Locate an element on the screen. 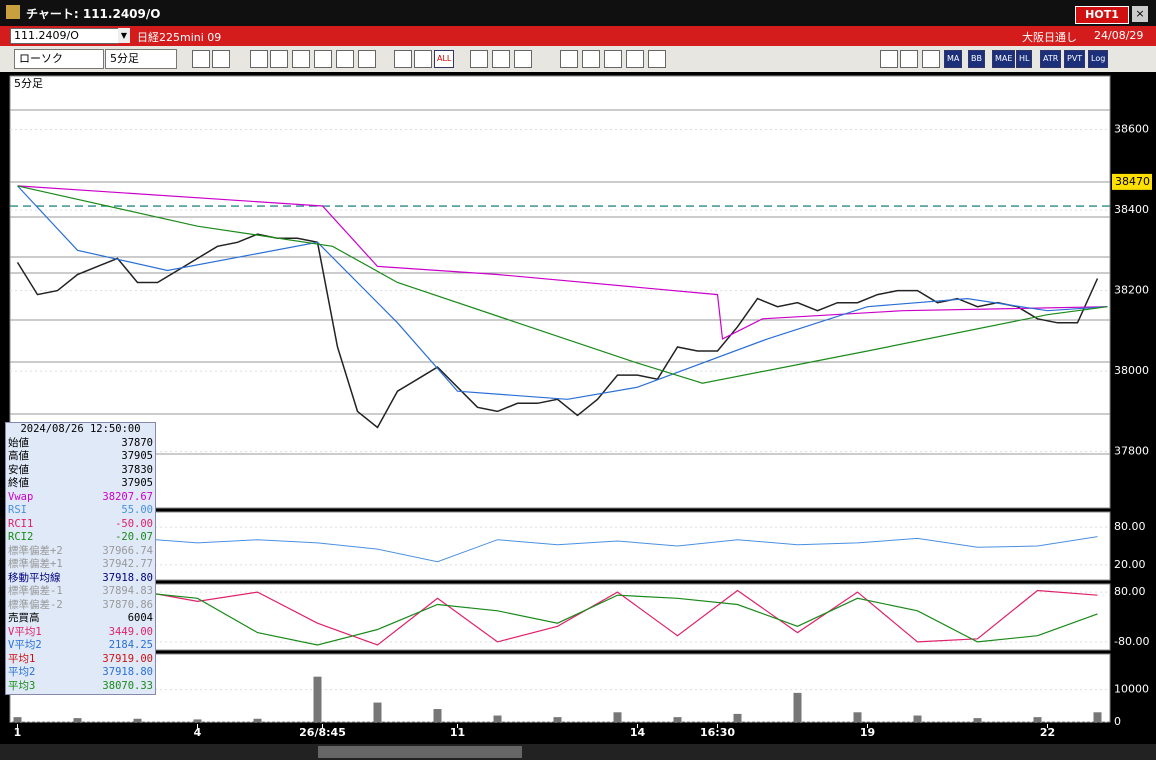 The height and width of the screenshot is (760, 1156). x-tick-label: 22 is located at coordinates (1047, 732).